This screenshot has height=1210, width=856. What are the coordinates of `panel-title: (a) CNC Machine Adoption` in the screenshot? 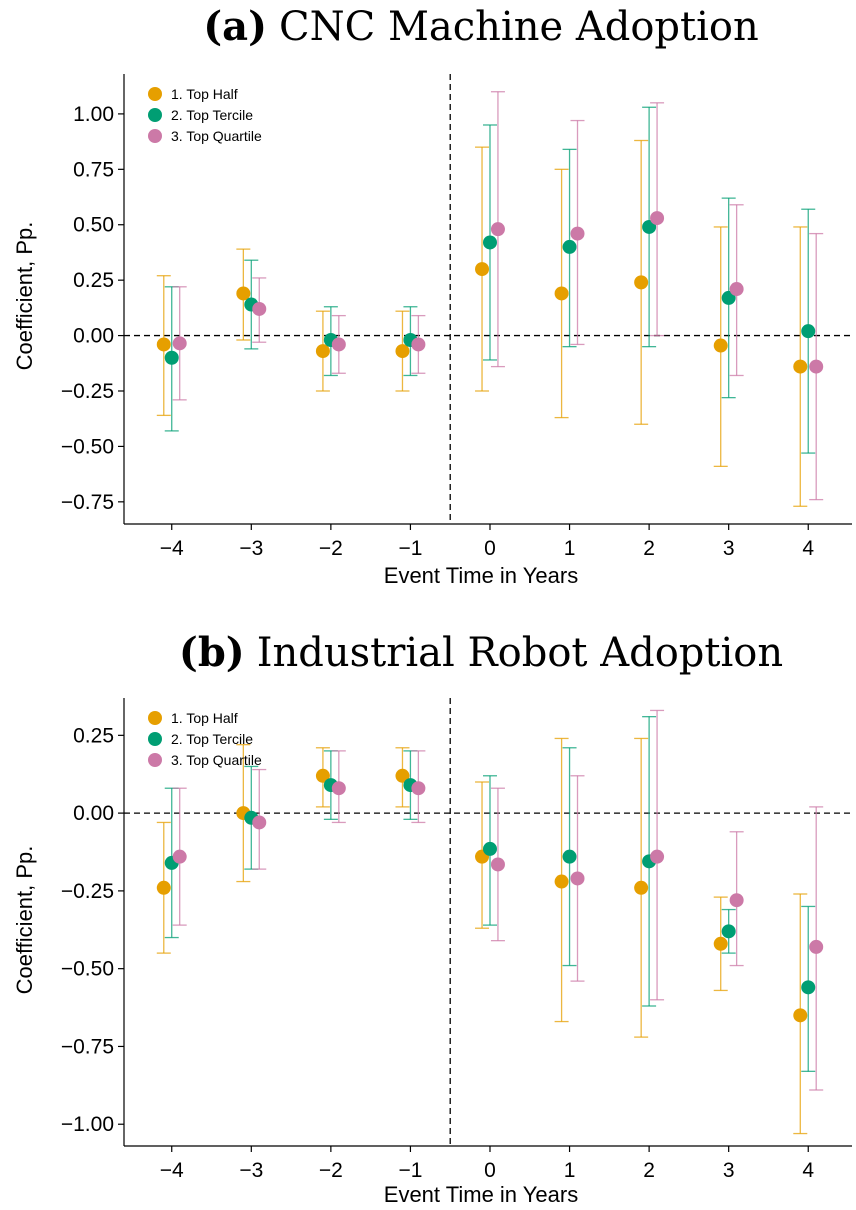 It's located at (481, 26).